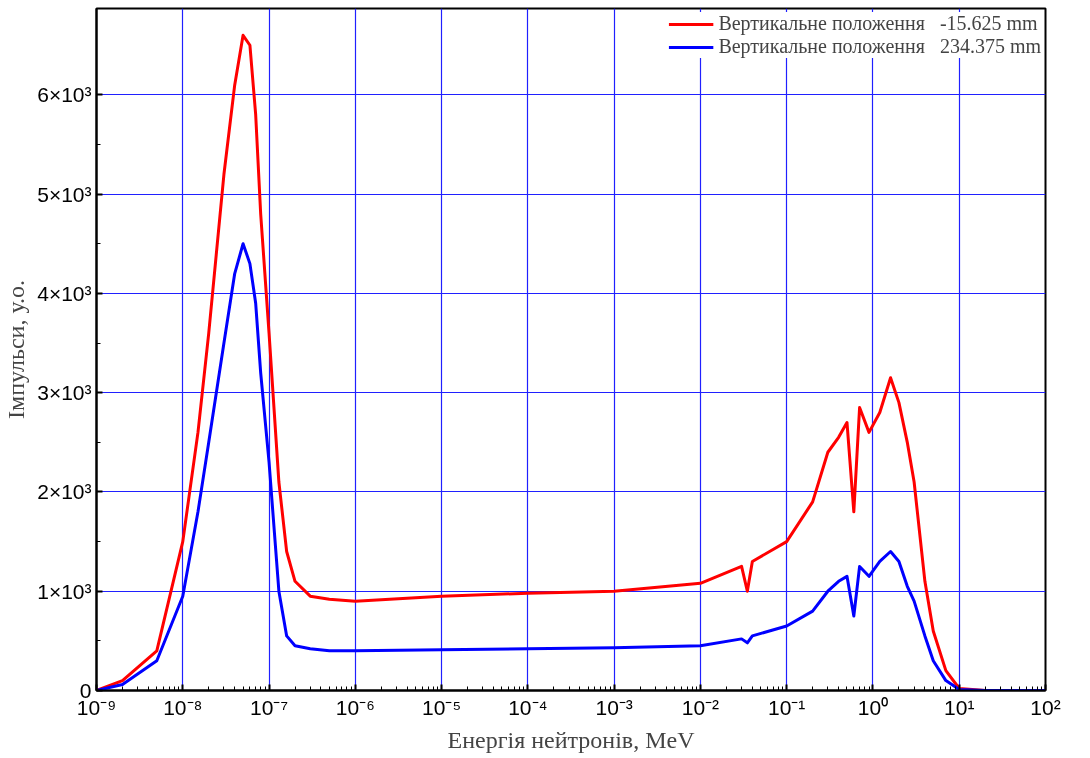  Describe the element at coordinates (269, 707) in the screenshot. I see `x-tick-label: 10⁻⁷` at that location.